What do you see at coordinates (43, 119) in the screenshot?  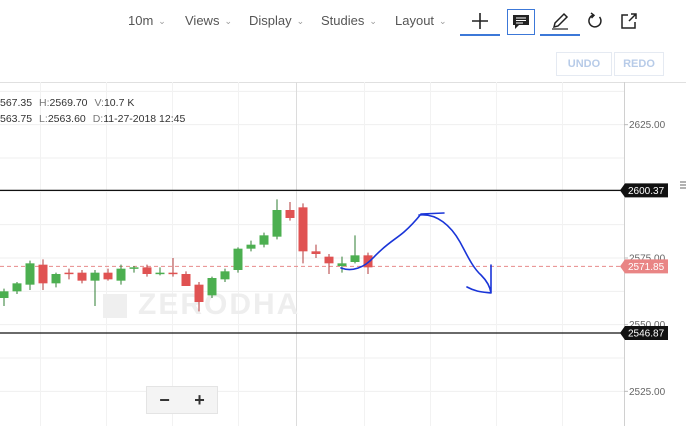 I see `low-label: L:` at bounding box center [43, 119].